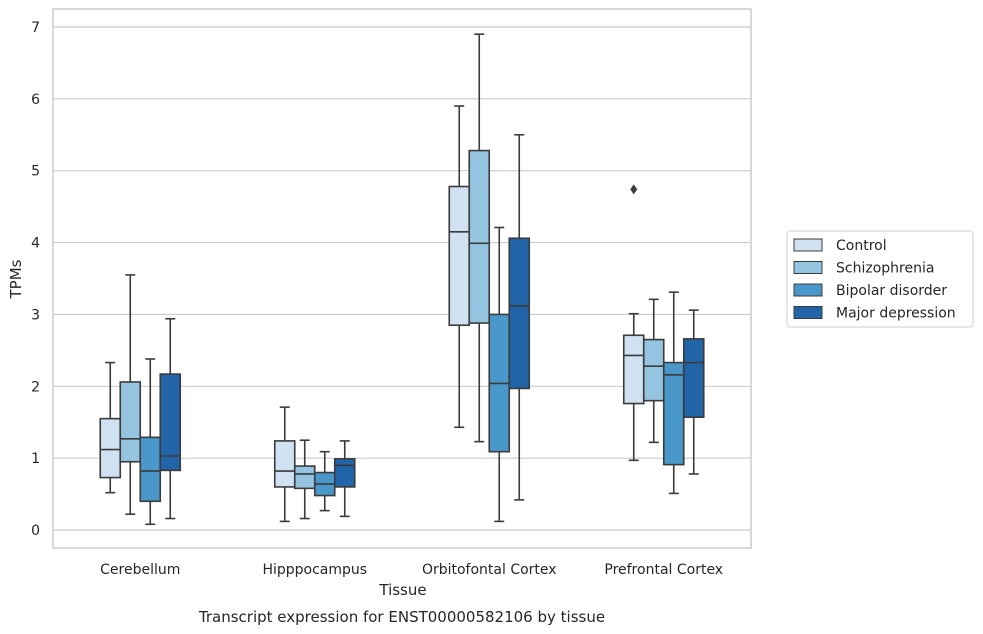 This screenshot has height=634, width=983. Describe the element at coordinates (140, 570) in the screenshot. I see `x-tick-label: Cerebellum` at that location.